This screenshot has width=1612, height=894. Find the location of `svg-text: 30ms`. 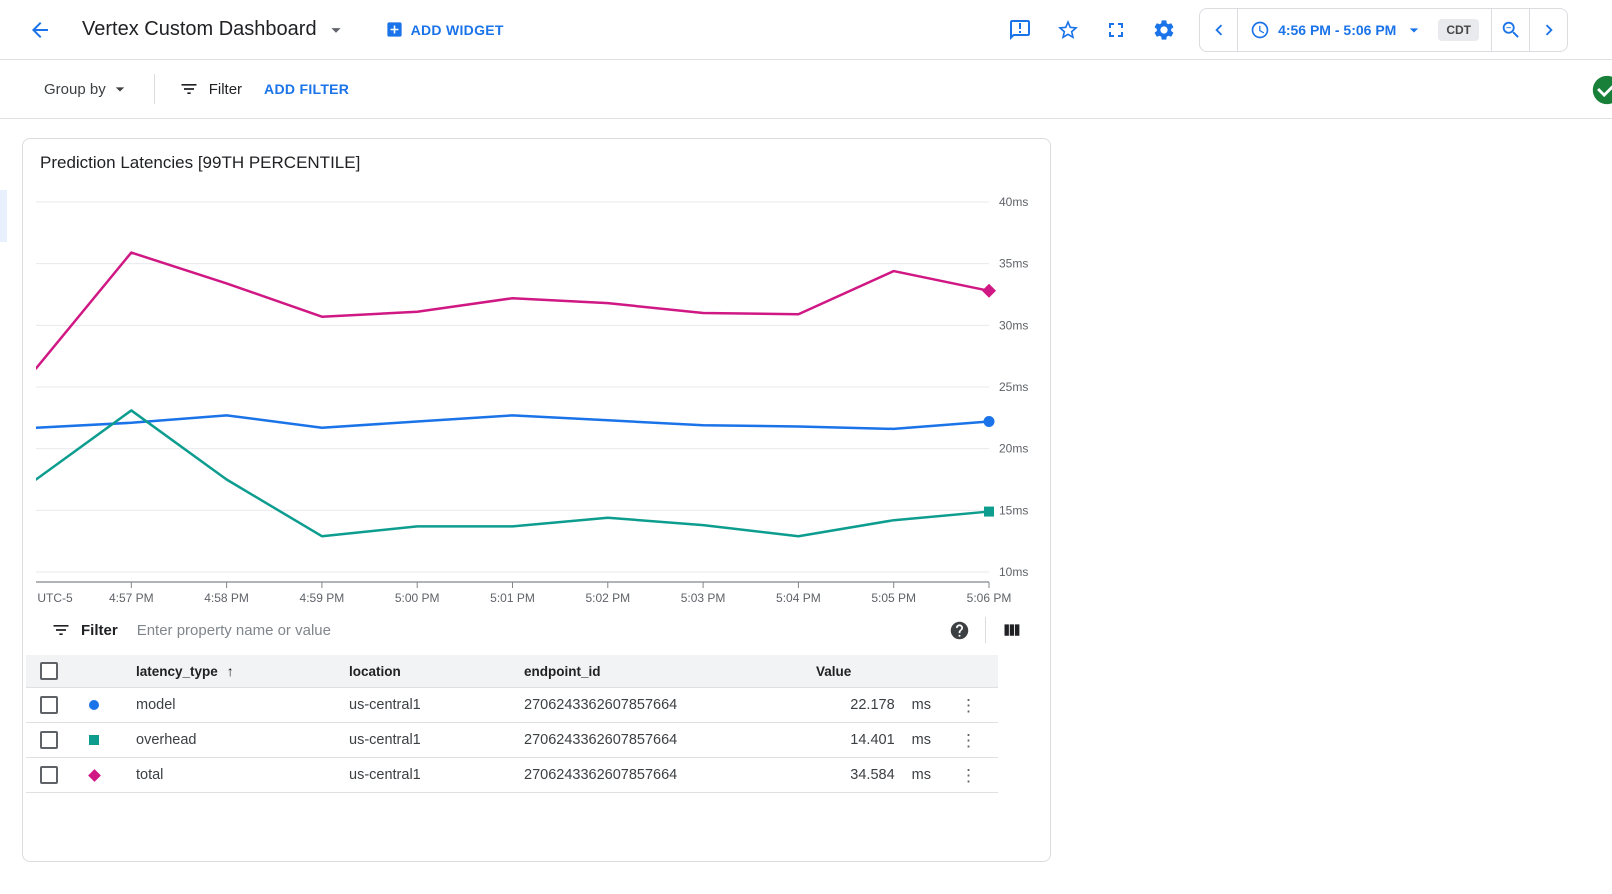

svg-text: 30ms is located at coordinates (1013, 325).